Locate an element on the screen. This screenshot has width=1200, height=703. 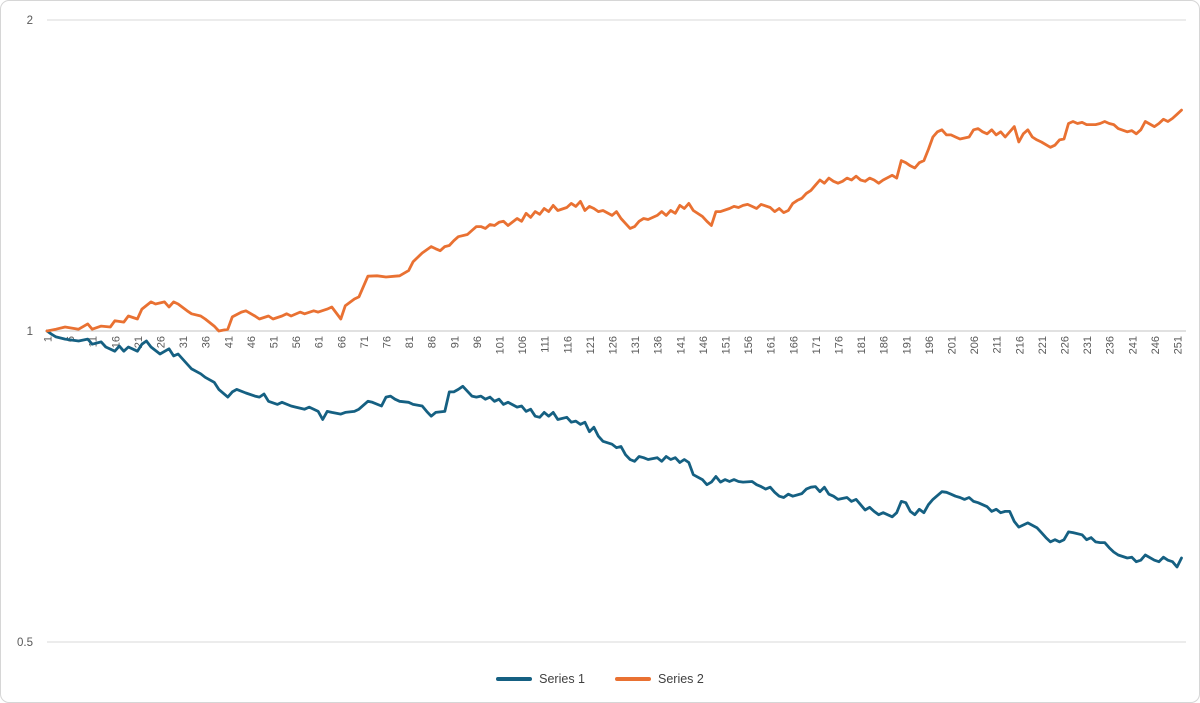
x-tick-label: 211 is located at coordinates (998, 345).